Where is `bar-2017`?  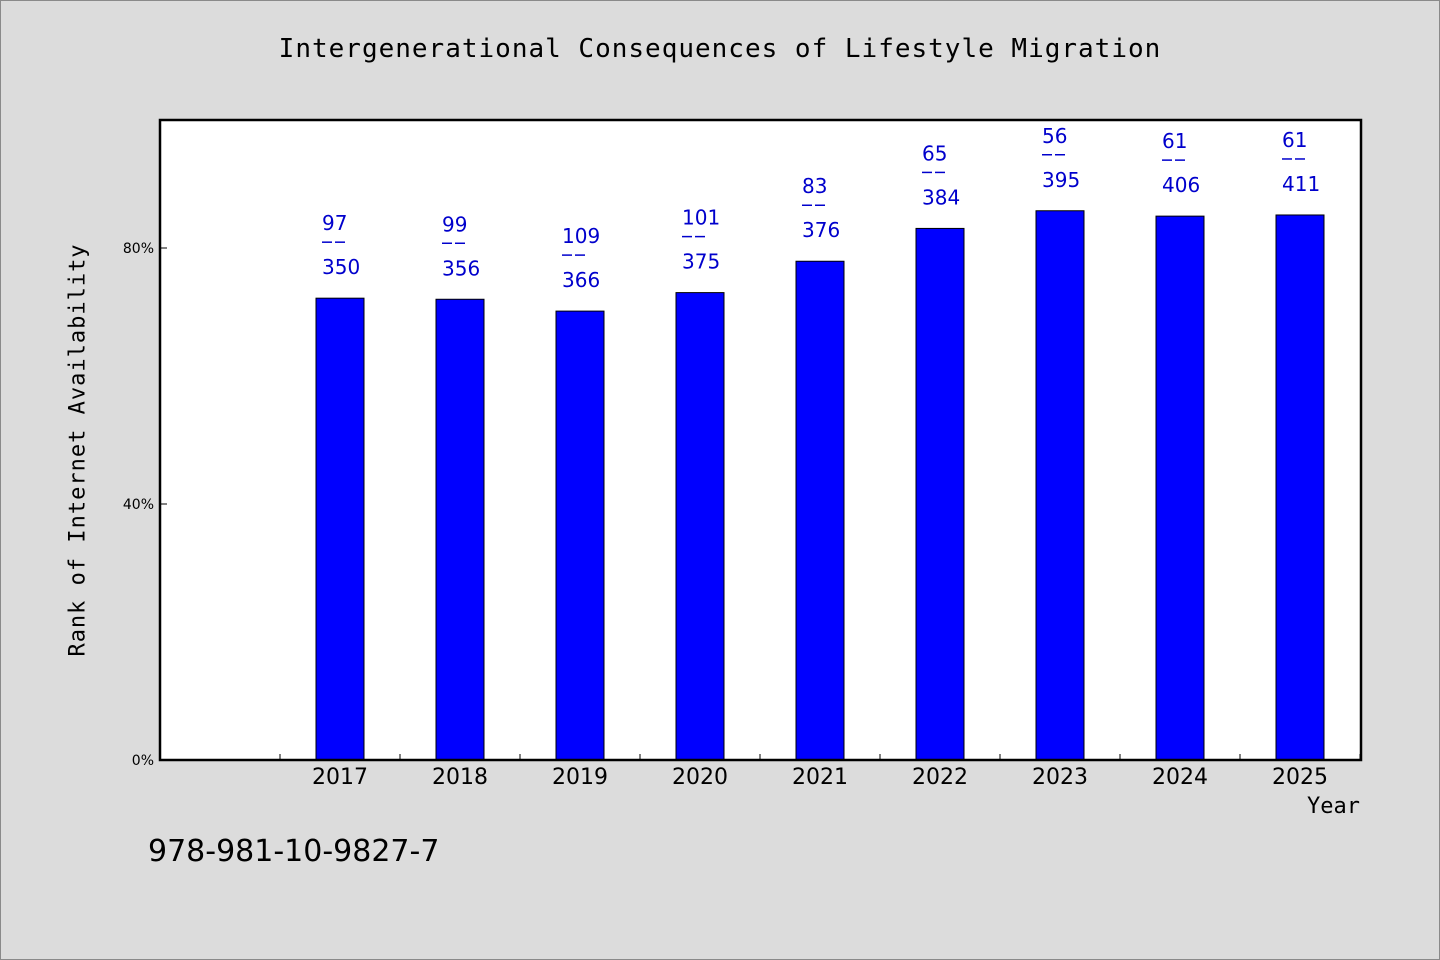
bar-2017 is located at coordinates (340, 529).